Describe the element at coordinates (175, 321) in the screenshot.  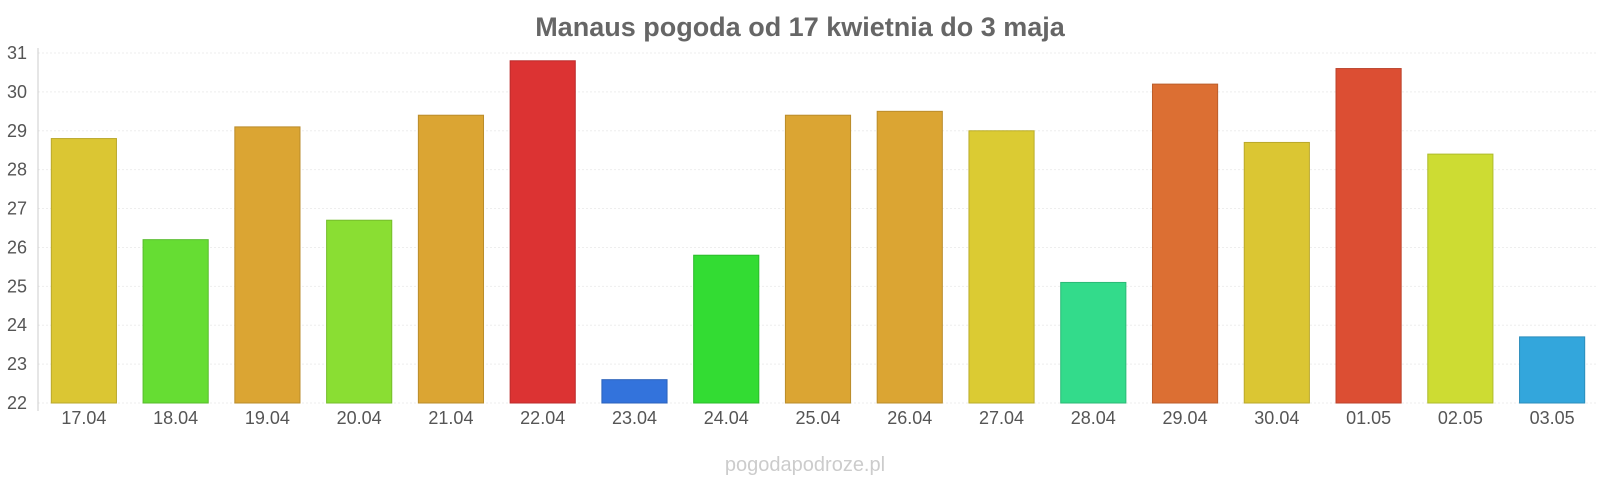
I see `bar-18.04` at that location.